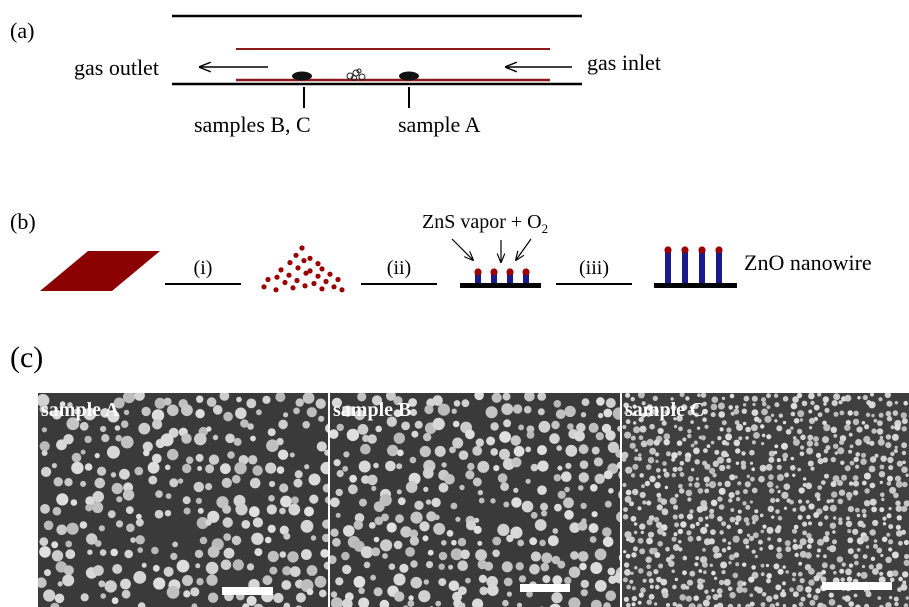 The width and height of the screenshot is (909, 607). Describe the element at coordinates (462, 249) in the screenshot. I see `vapor-arrow-left-icon` at that location.